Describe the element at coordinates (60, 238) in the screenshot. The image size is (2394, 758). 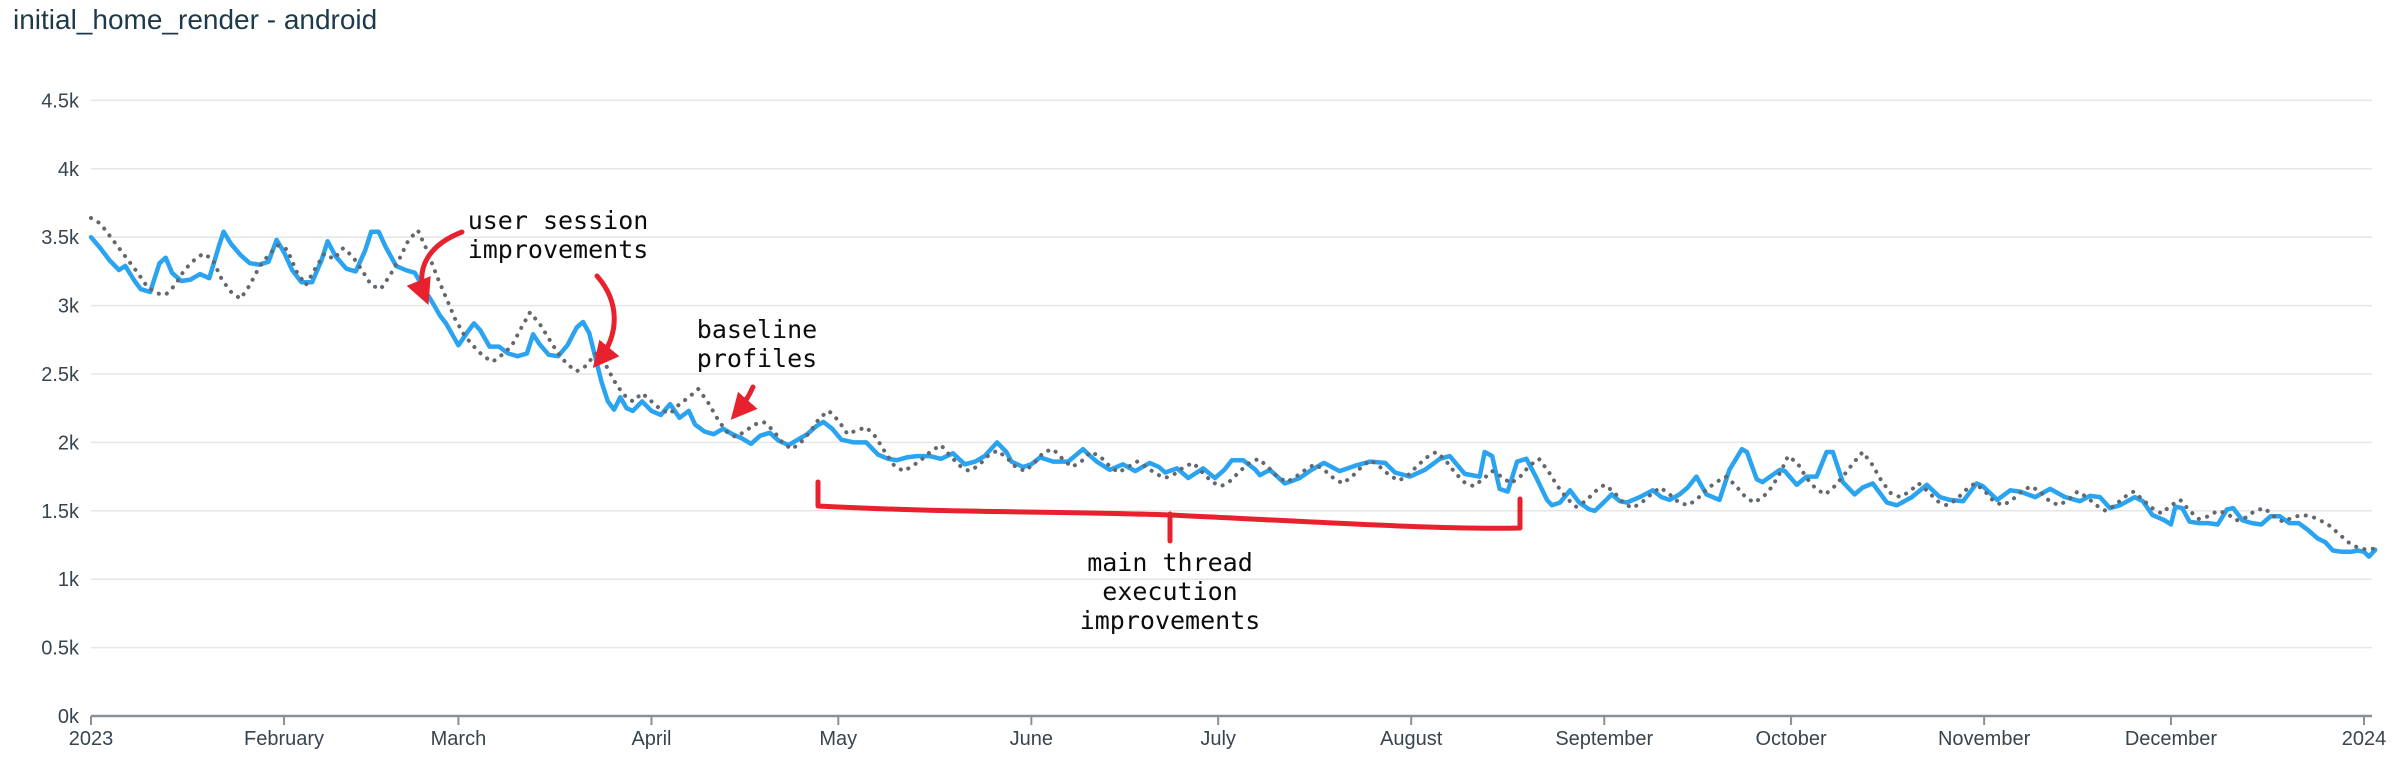
I see `y-tick-label: 3.5k` at that location.